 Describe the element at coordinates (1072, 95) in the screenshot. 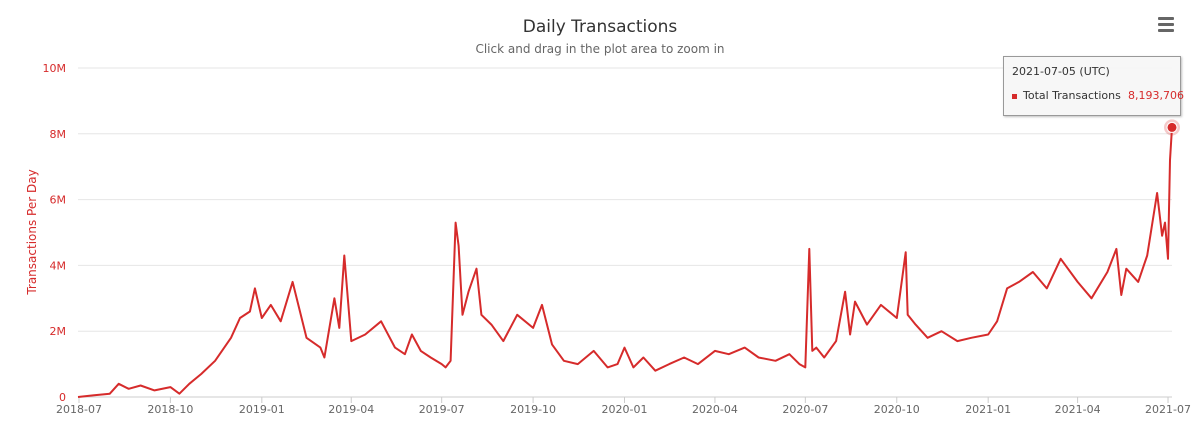

I see `tooltip-series-name: Total Transactions` at that location.